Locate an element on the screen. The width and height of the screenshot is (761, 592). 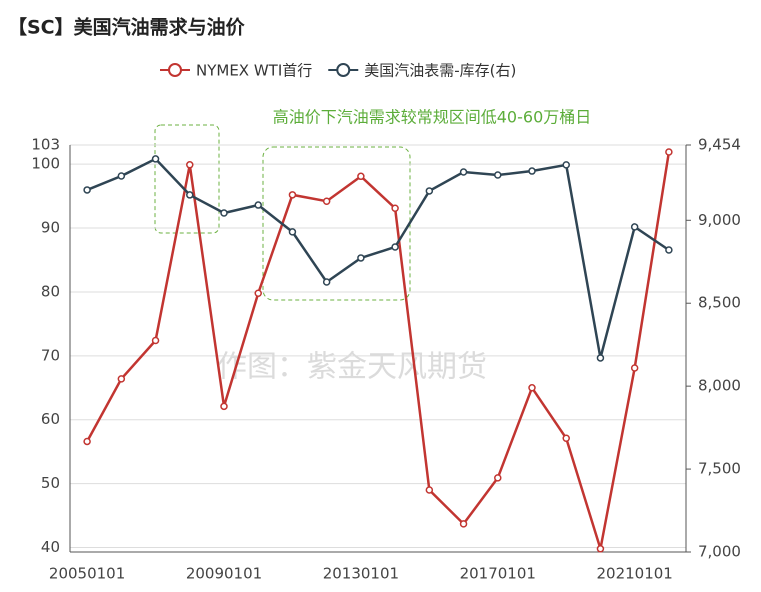
y2-tick-label: 7,500 is located at coordinates (719, 469).